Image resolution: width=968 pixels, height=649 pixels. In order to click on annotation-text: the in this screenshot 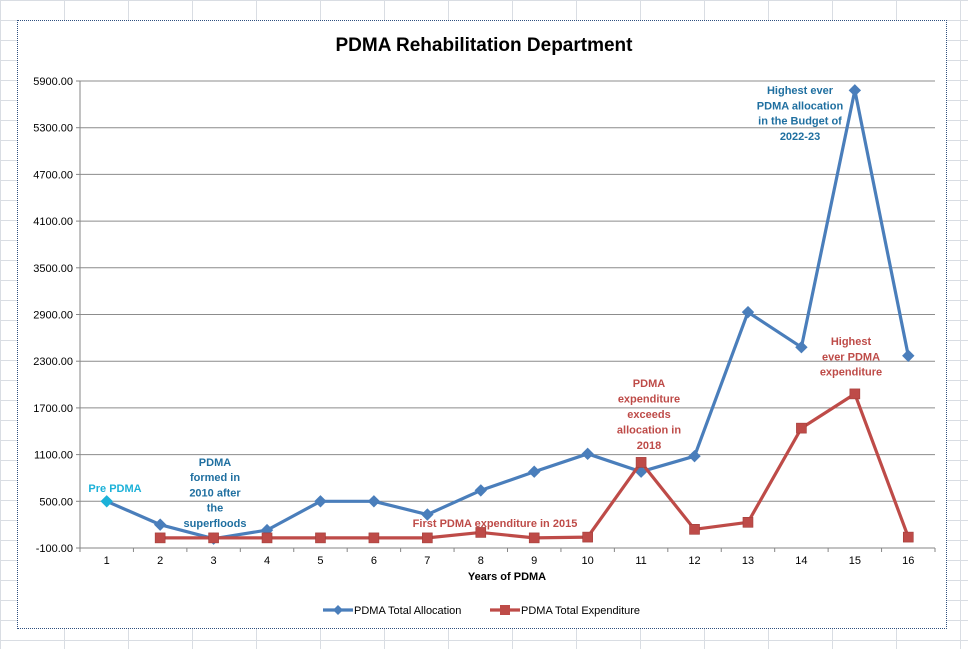, I will do `click(215, 509)`.